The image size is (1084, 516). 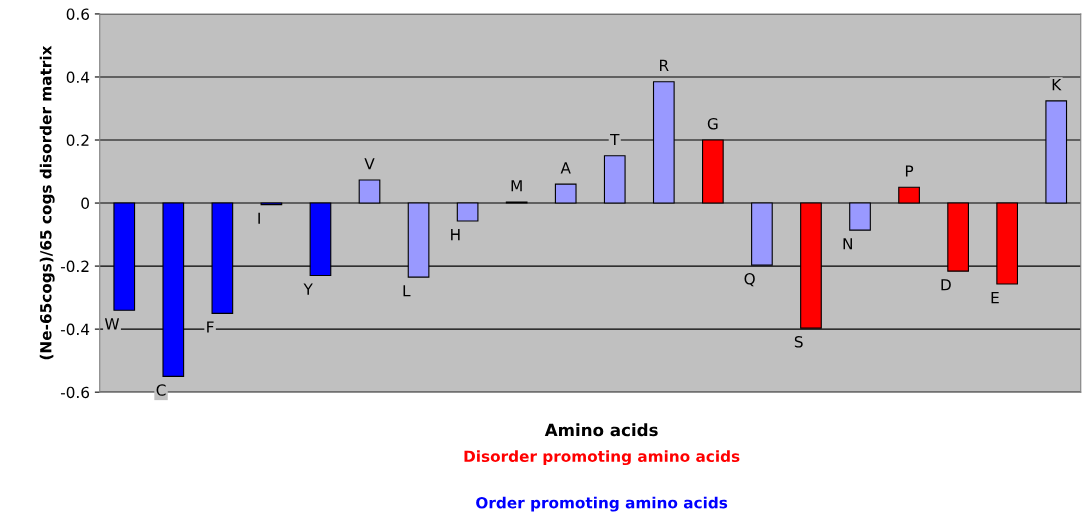 I want to click on y-tick-label: 0, so click(x=85, y=203).